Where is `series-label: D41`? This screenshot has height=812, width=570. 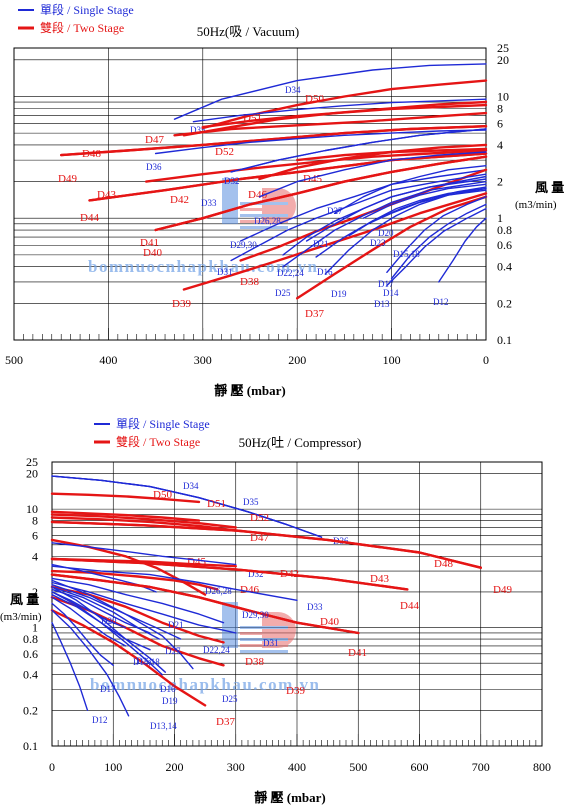 series-label: D41 is located at coordinates (357, 653).